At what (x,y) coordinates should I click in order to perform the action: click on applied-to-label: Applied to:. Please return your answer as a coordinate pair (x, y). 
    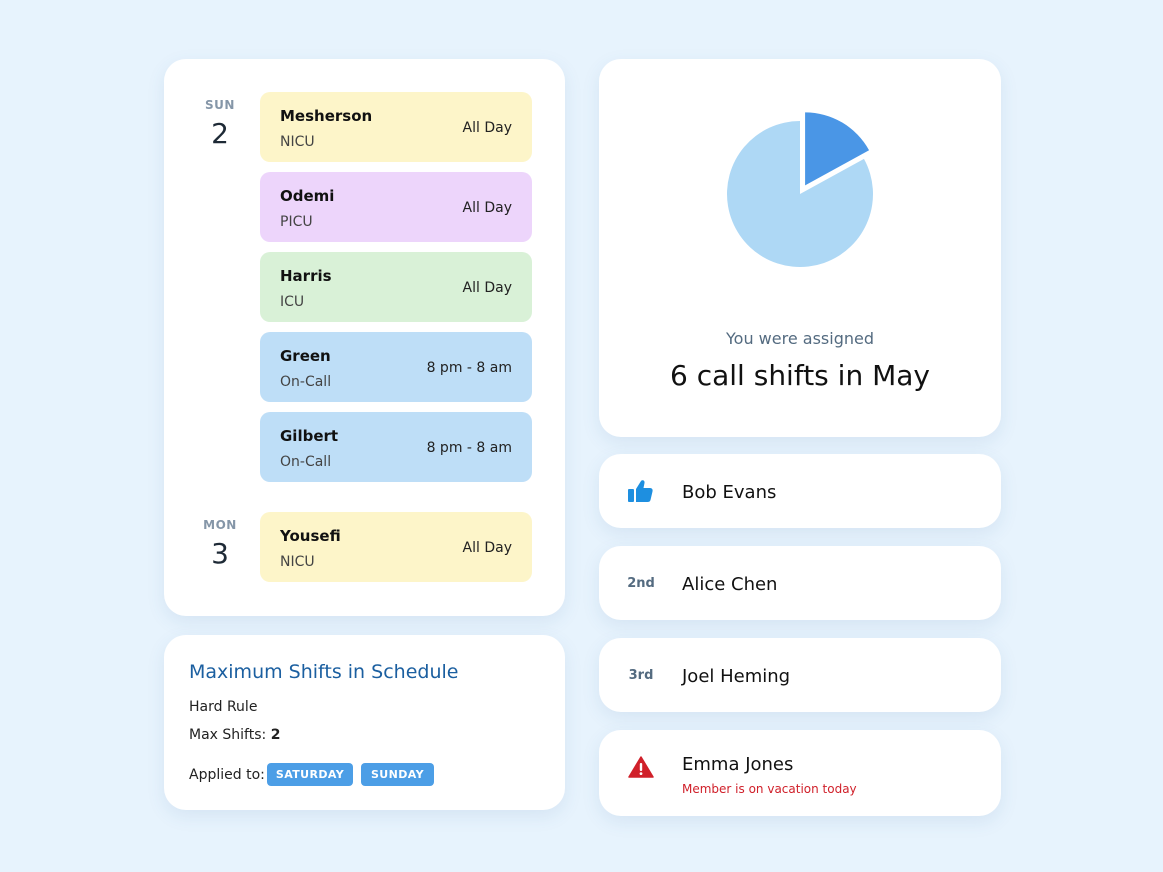
    Looking at the image, I should click on (227, 775).